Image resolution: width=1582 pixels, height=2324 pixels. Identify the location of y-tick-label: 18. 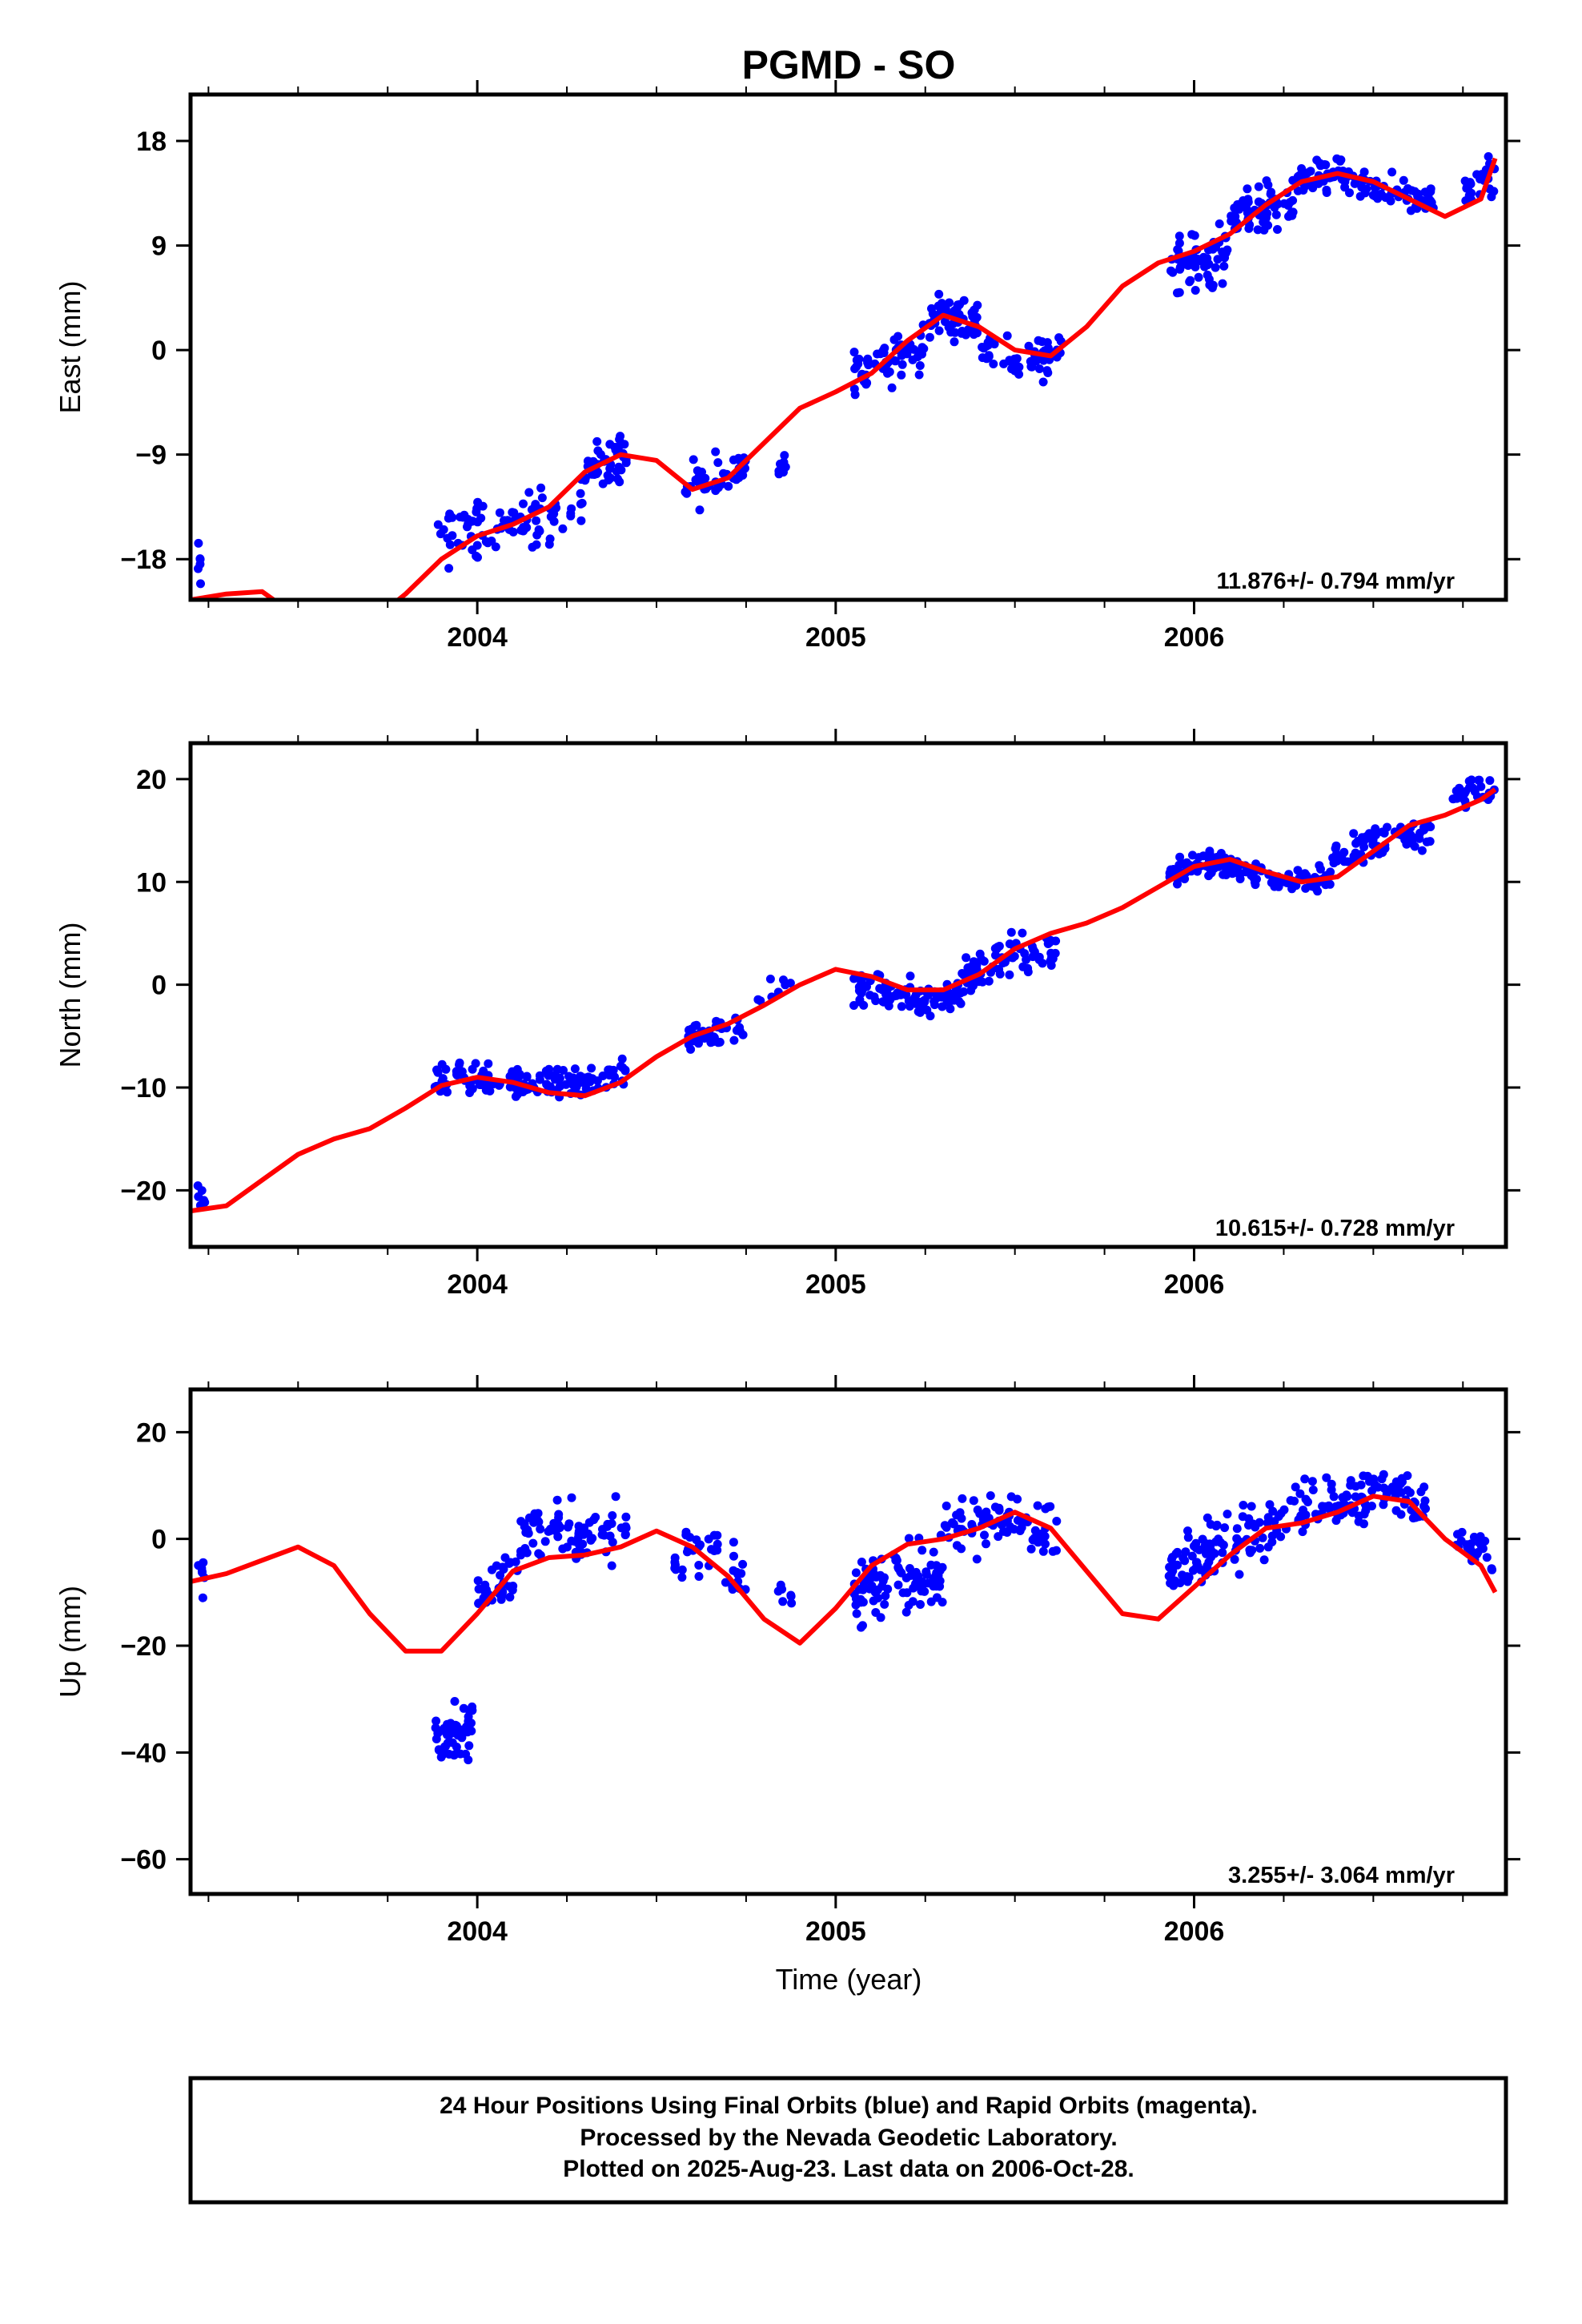
(151, 142).